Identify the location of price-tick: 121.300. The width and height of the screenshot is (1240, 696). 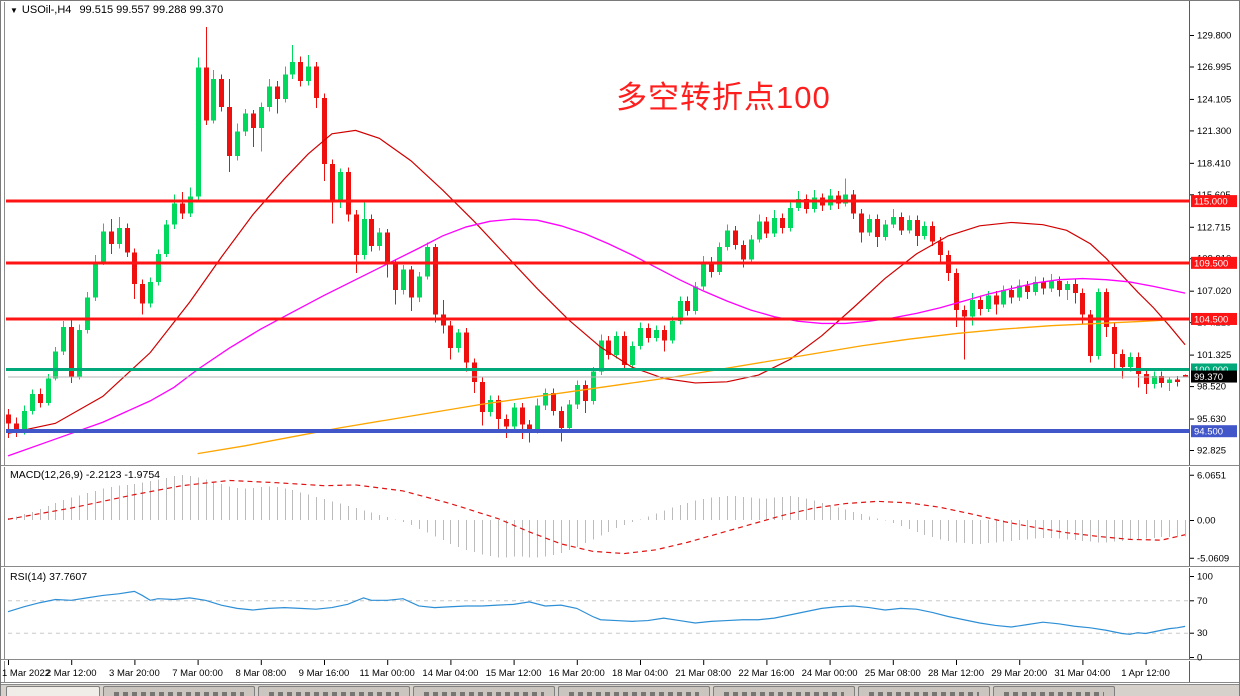
(1214, 131).